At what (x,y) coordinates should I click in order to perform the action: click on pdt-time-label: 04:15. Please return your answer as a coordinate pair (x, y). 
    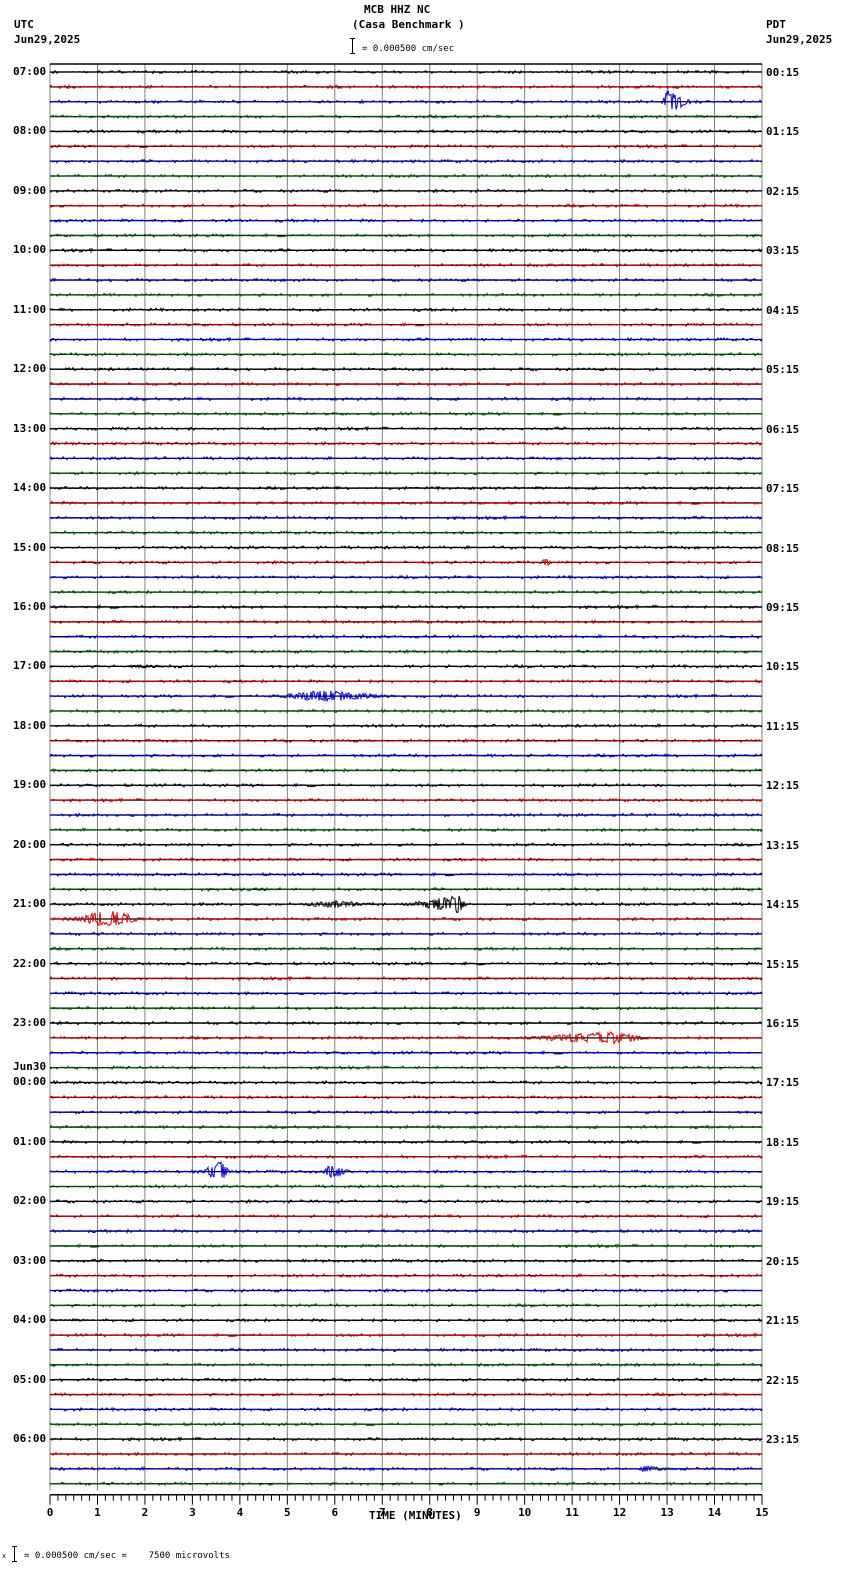
    Looking at the image, I should click on (783, 310).